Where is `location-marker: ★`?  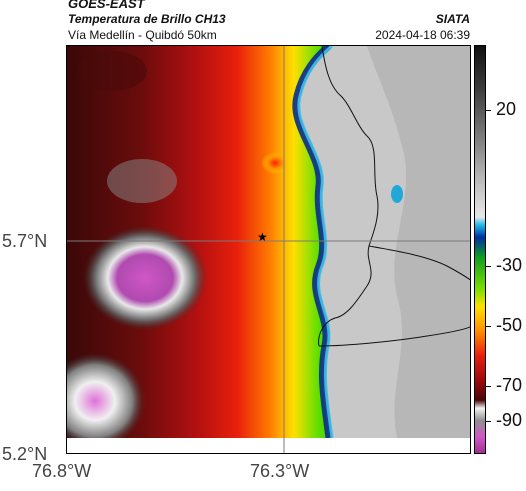
location-marker: ★ is located at coordinates (262, 237).